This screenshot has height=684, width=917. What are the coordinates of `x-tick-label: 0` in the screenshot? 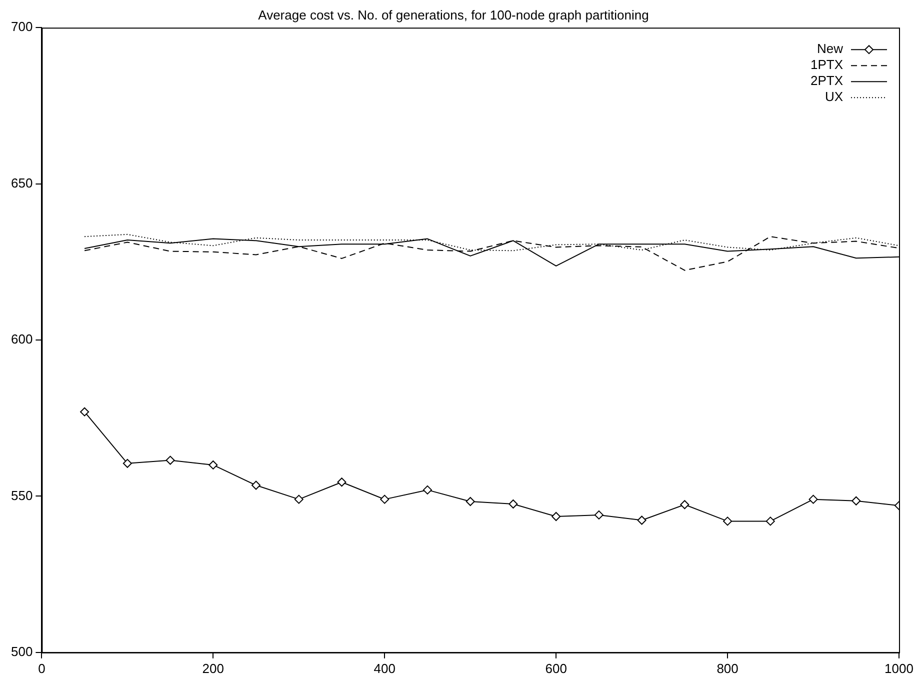 It's located at (42, 668).